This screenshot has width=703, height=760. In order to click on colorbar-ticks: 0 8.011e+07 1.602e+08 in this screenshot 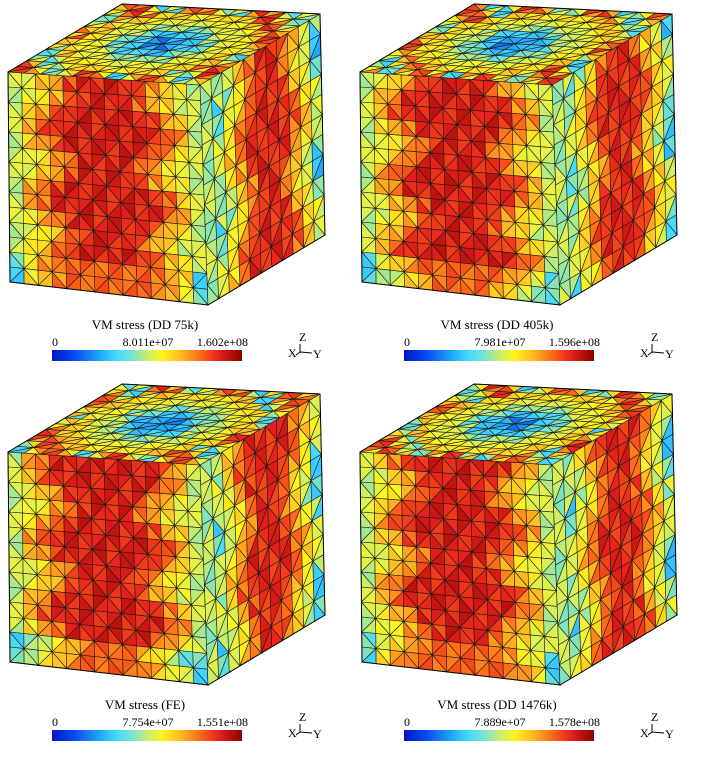, I will do `click(148, 342)`.